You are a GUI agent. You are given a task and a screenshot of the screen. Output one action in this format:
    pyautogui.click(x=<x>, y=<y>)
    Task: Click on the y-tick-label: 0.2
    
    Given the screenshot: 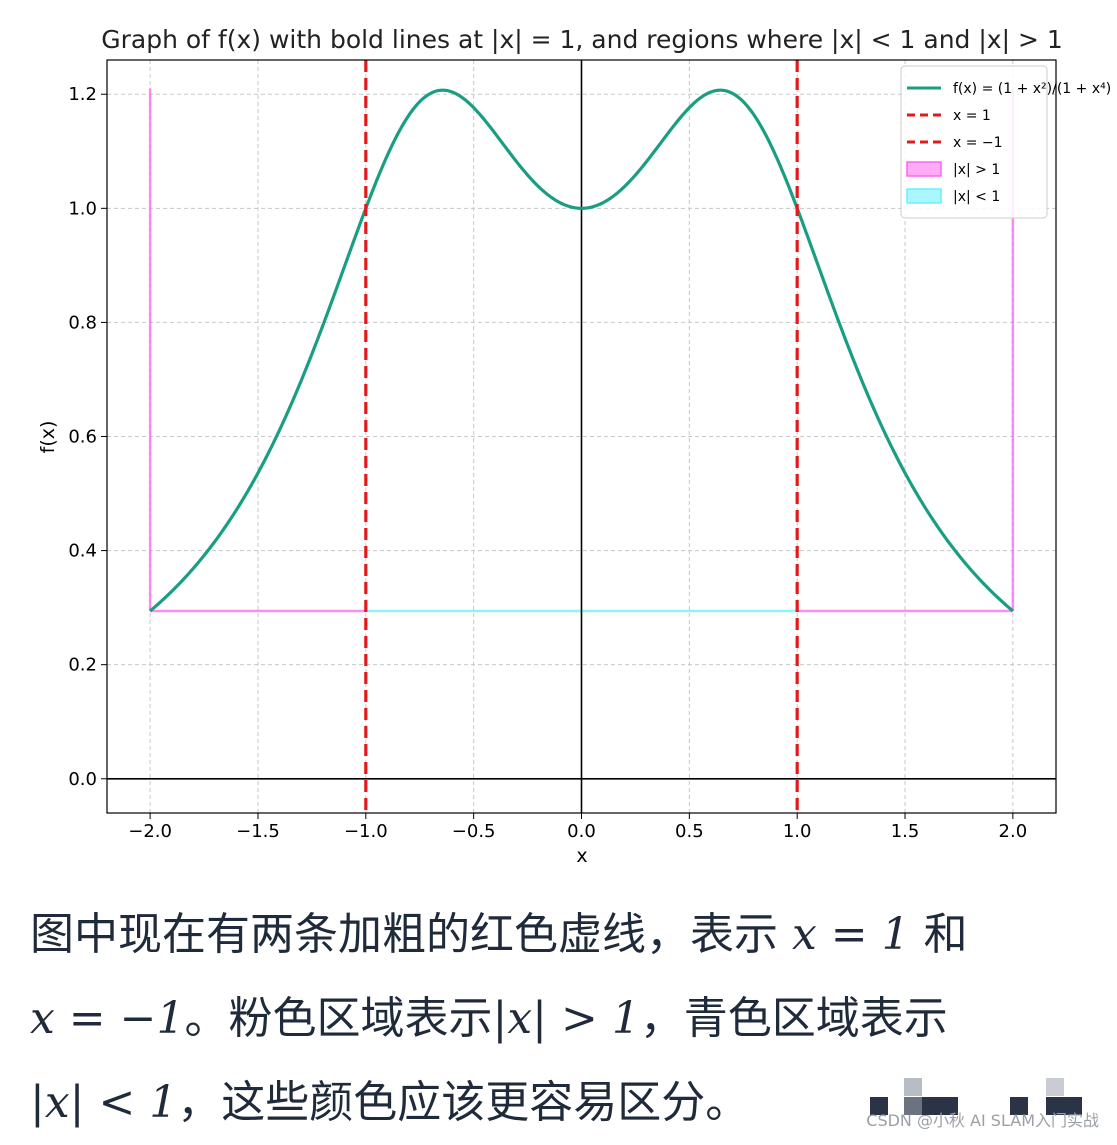 What is the action you would take?
    pyautogui.click(x=82, y=665)
    